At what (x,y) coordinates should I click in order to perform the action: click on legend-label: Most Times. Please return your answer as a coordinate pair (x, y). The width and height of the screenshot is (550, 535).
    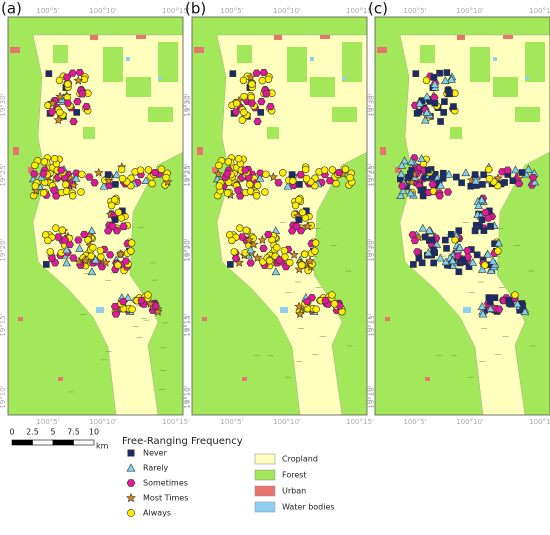
    Looking at the image, I should click on (165, 498).